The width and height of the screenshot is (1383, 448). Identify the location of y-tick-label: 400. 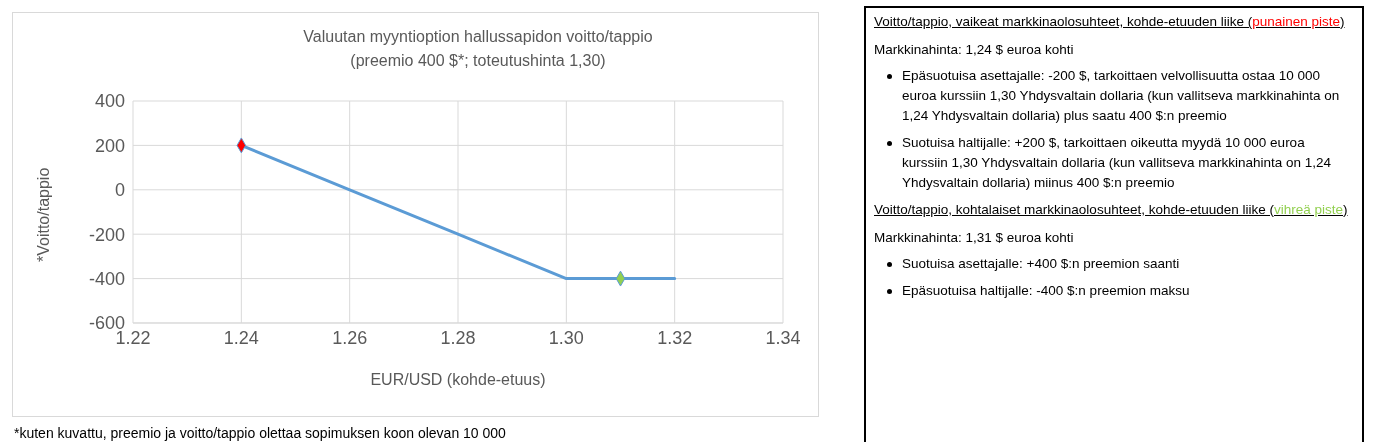
(109, 101).